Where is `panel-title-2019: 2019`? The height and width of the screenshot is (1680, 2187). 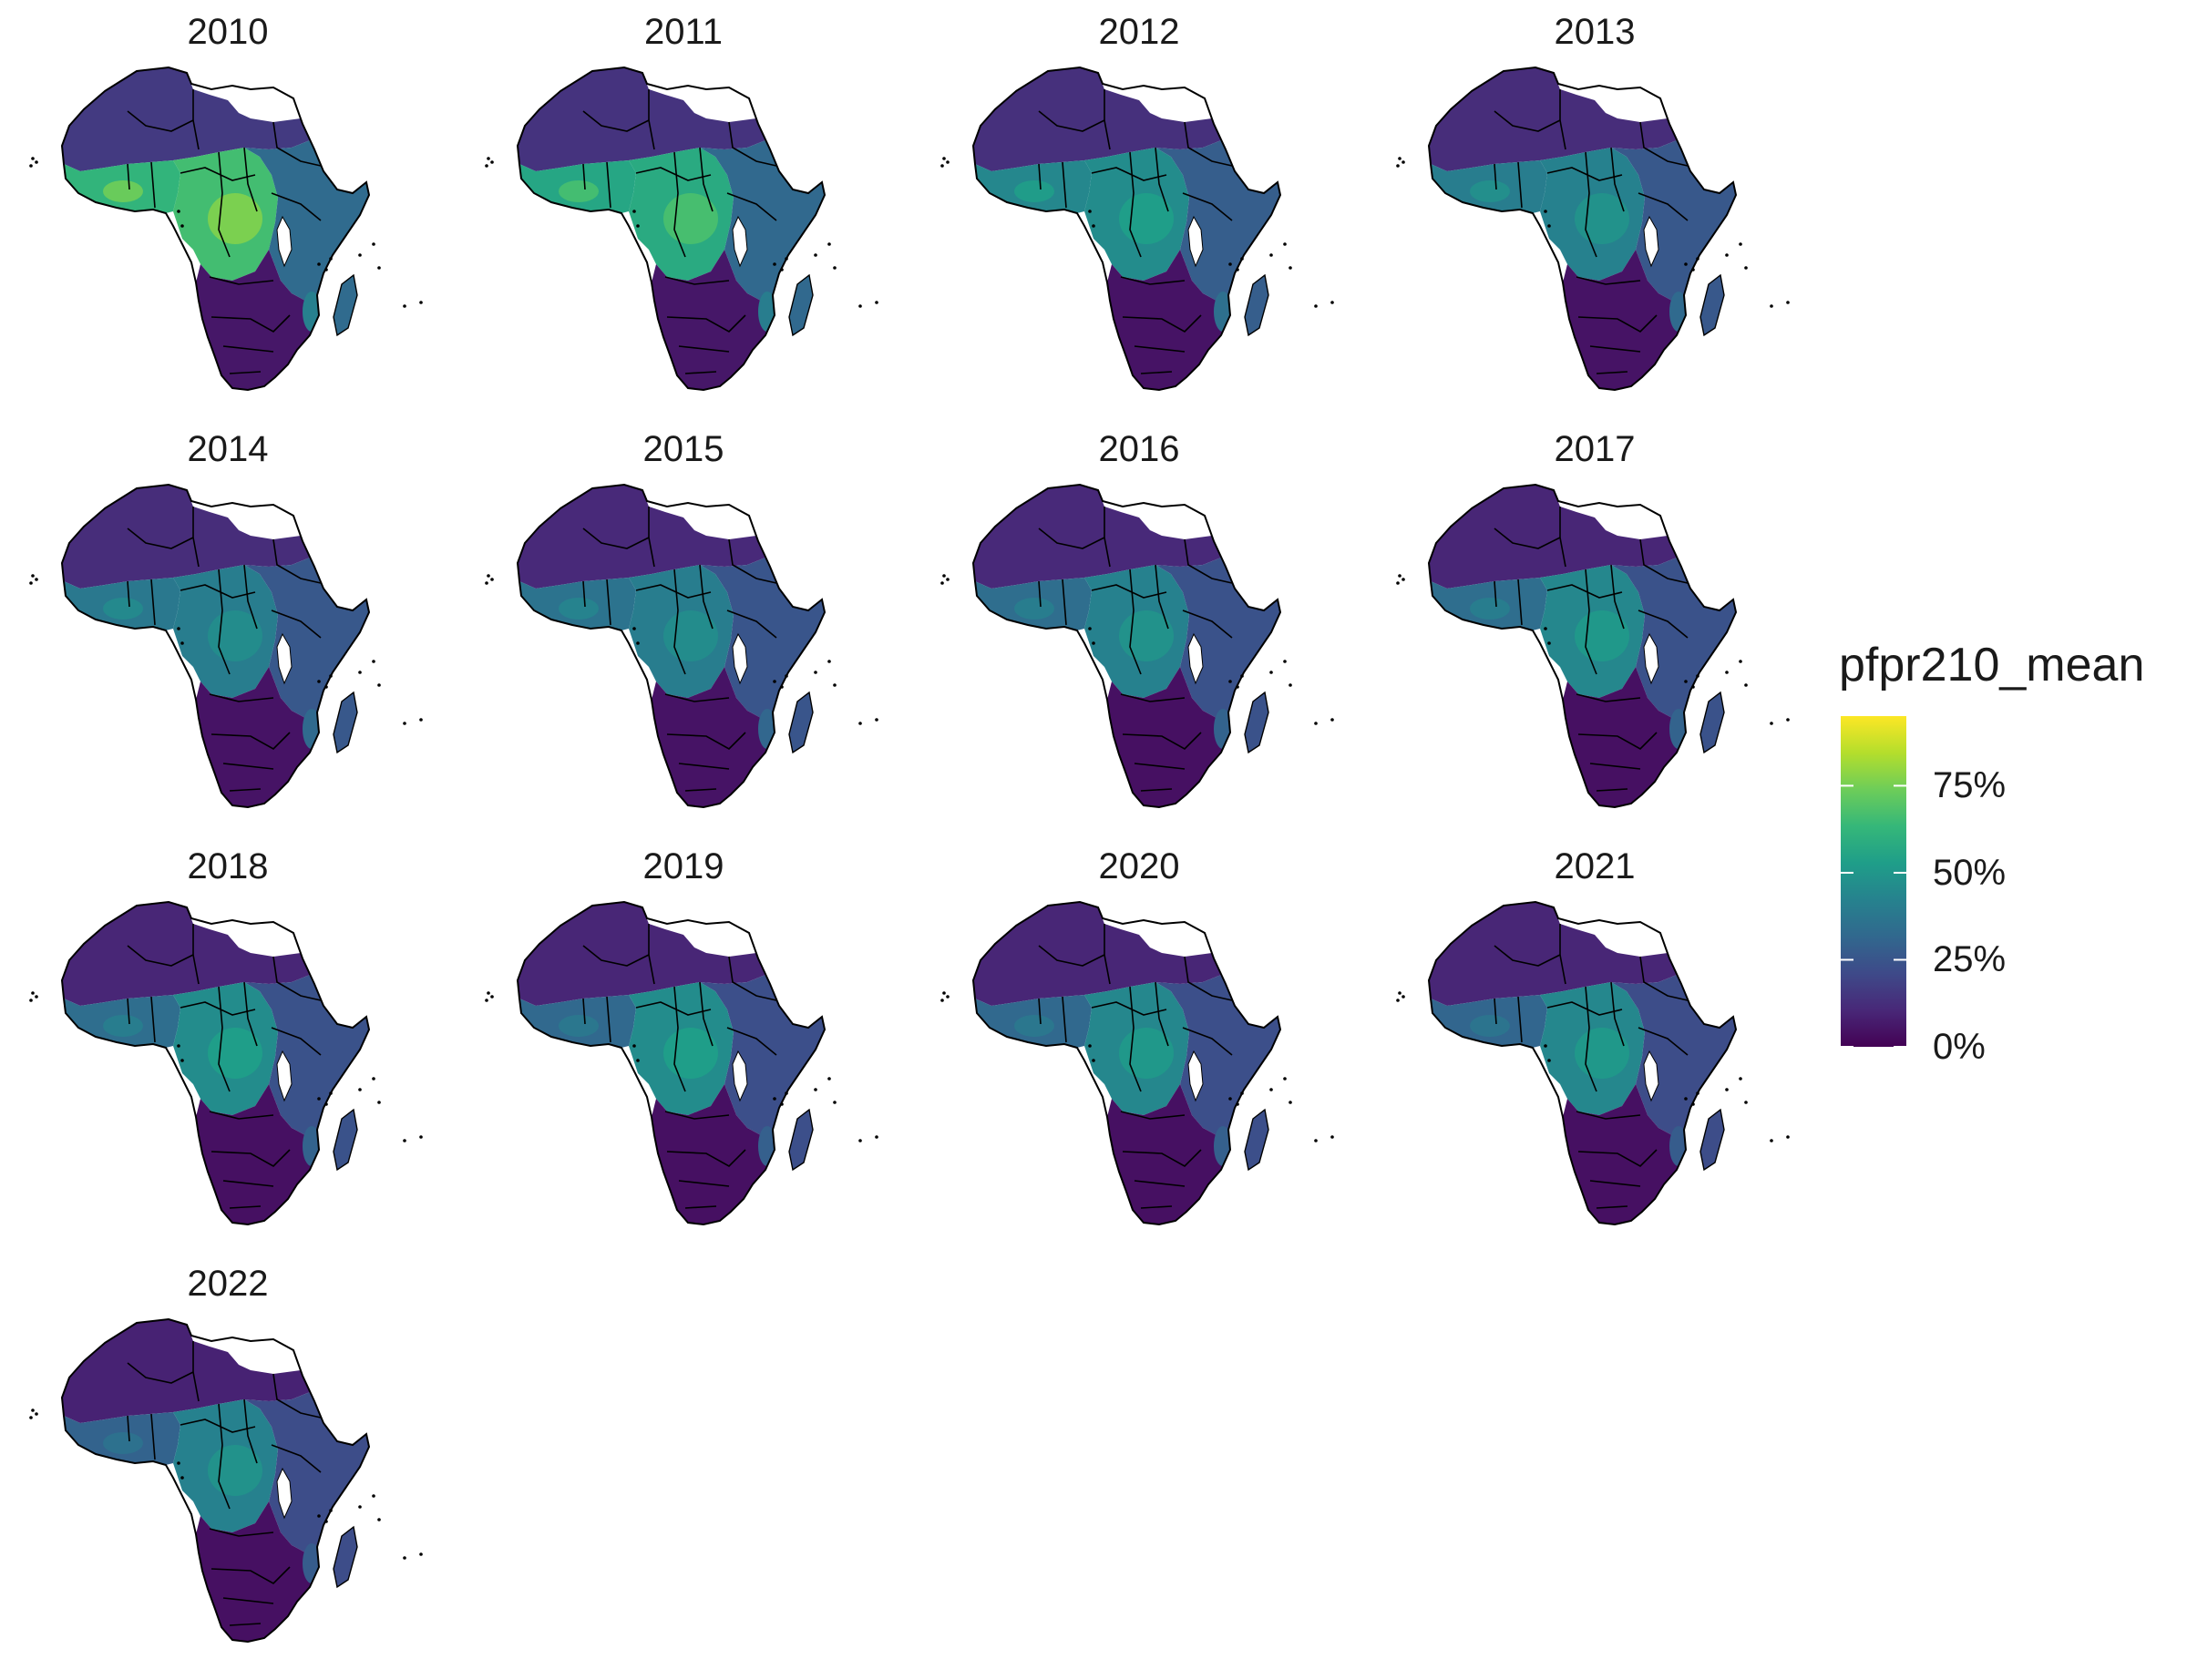
panel-title-2019: 2019 is located at coordinates (683, 866).